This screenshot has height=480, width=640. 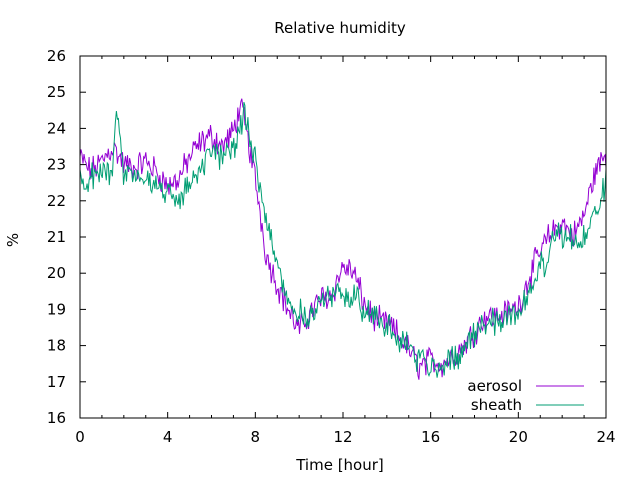 I want to click on x-tick-label: 16, so click(x=430, y=437).